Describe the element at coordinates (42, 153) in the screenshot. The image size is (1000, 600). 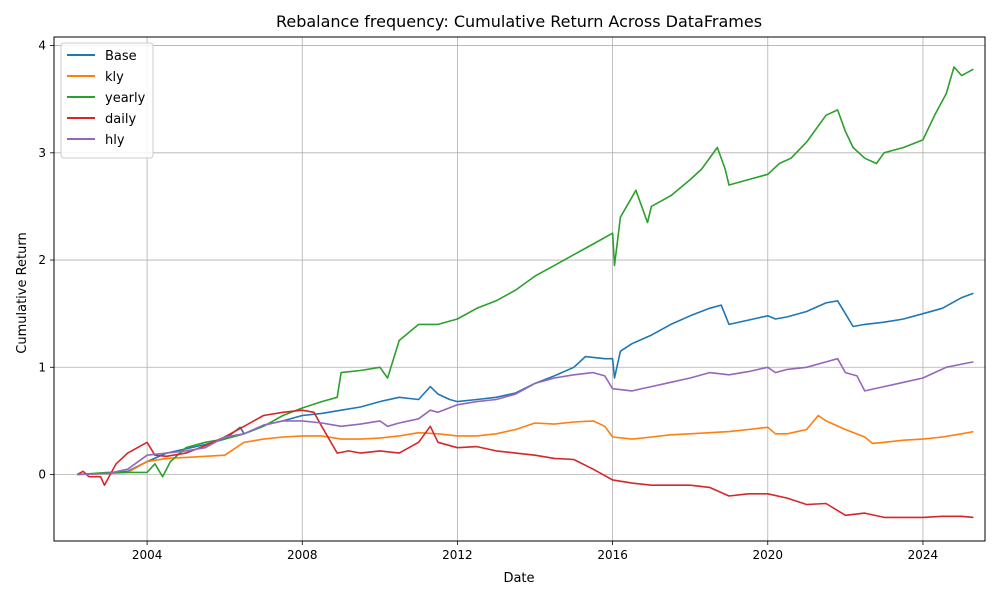
I see `y-tick-label: 3` at that location.